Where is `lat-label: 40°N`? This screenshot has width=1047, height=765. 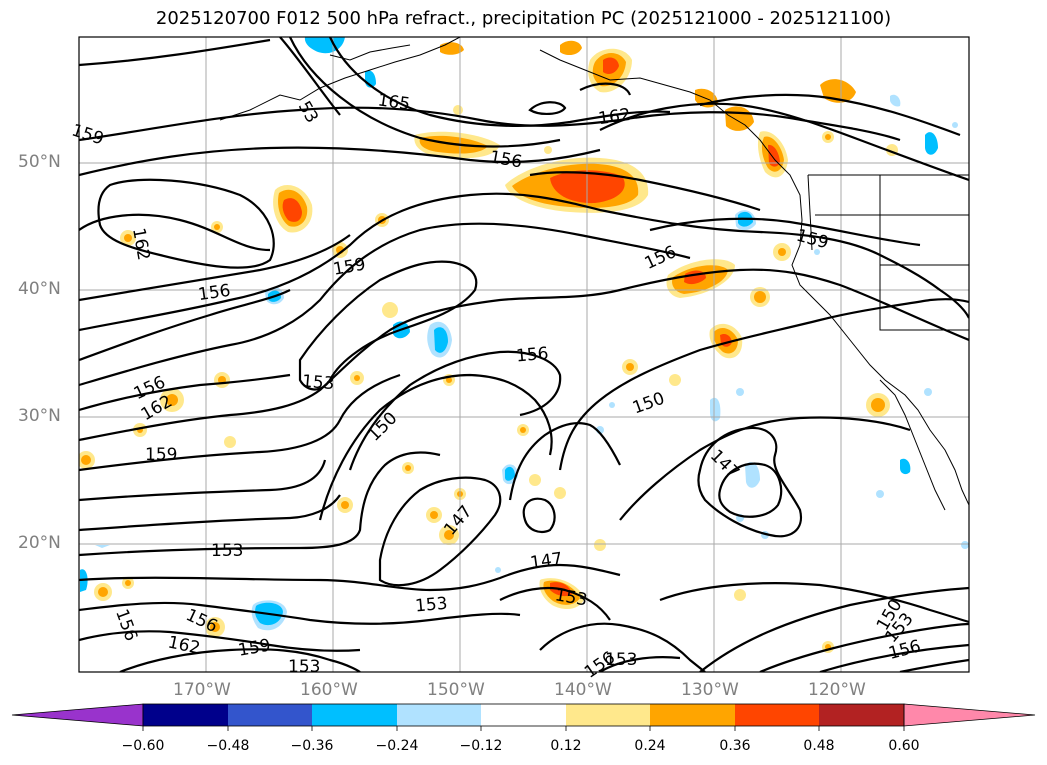 lat-label: 40°N is located at coordinates (39, 289).